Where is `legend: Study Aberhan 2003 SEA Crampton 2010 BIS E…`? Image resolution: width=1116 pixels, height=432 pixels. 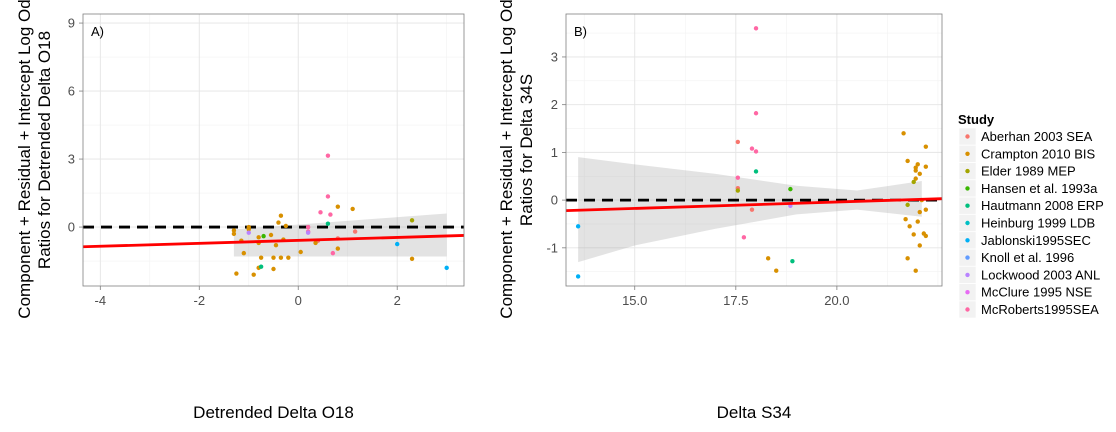
legend: Study Aberhan 2003 SEA Crampton 2010 BIS E… is located at coordinates (1031, 215).